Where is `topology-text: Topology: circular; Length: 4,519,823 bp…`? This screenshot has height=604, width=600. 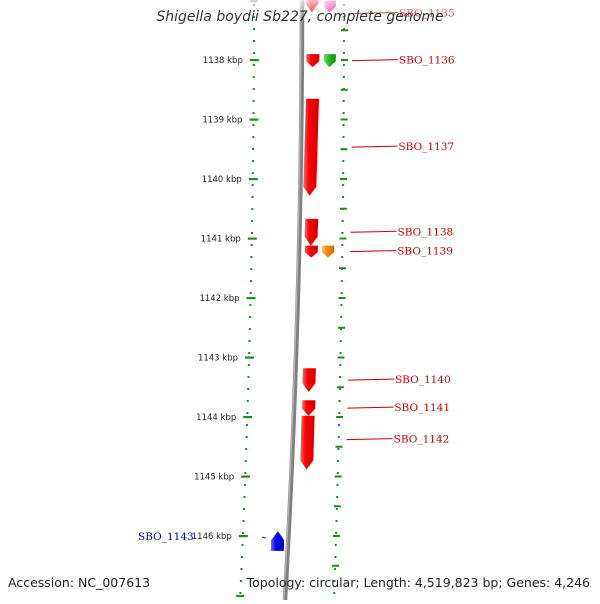 topology-text: Topology: circular; Length: 4,519,823 bp… is located at coordinates (418, 582).